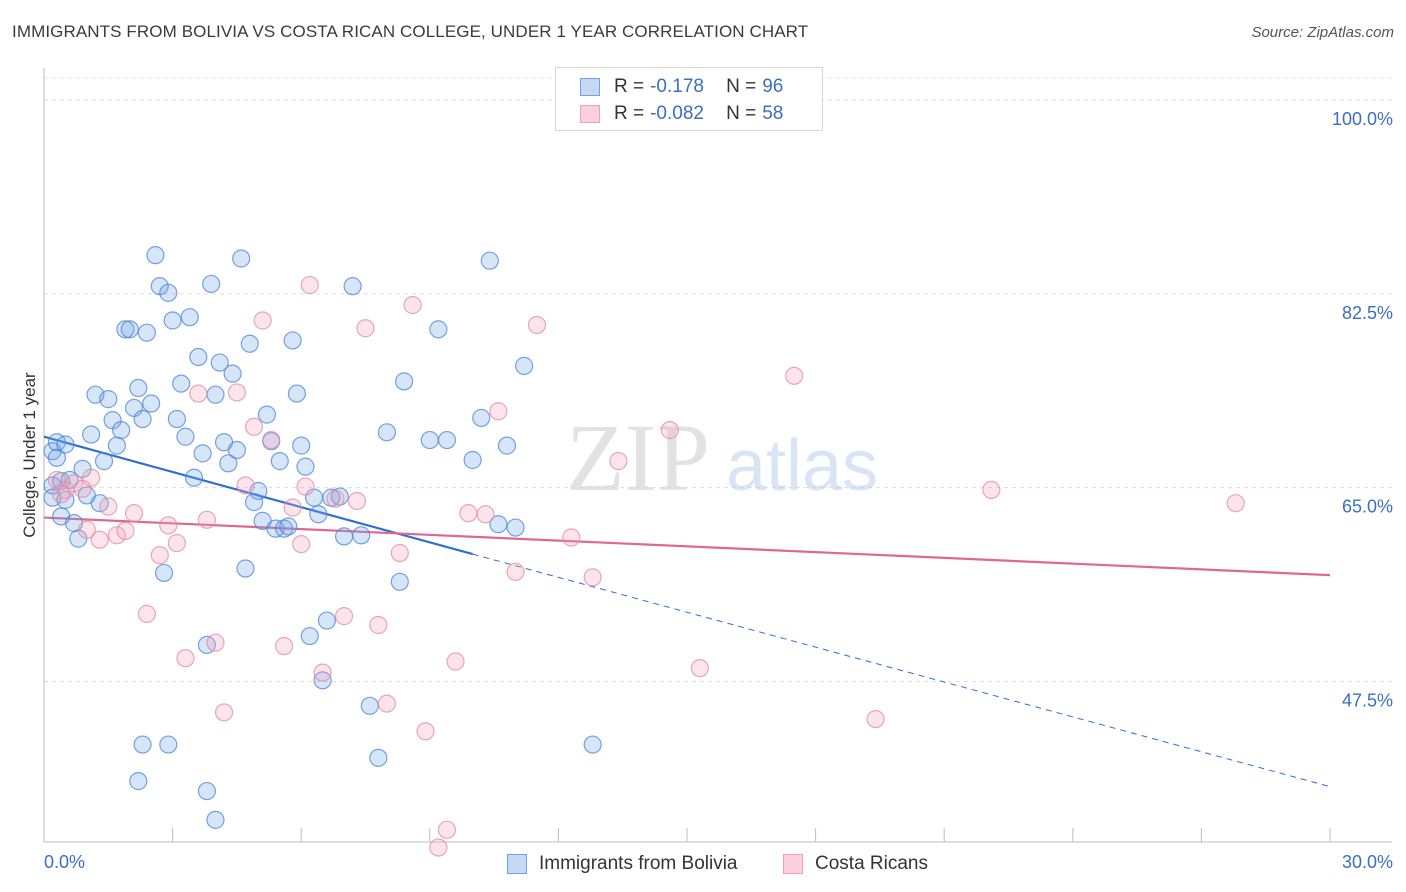 Image resolution: width=1406 pixels, height=892 pixels. Describe the element at coordinates (1367, 700) in the screenshot. I see `y-tick-label: 47.5%` at that location.